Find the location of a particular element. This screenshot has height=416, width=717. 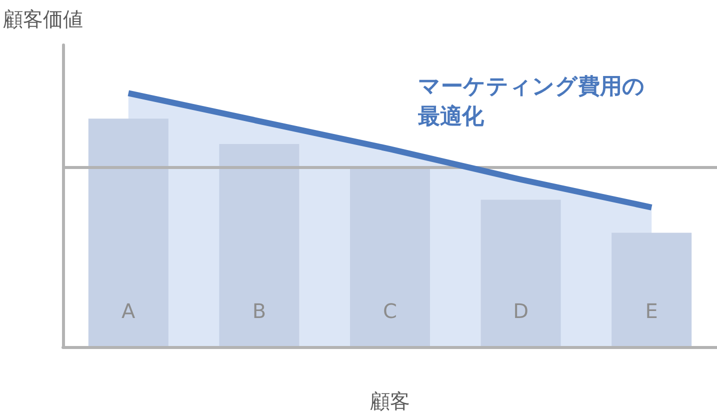

x-tick-label: C is located at coordinates (390, 311).